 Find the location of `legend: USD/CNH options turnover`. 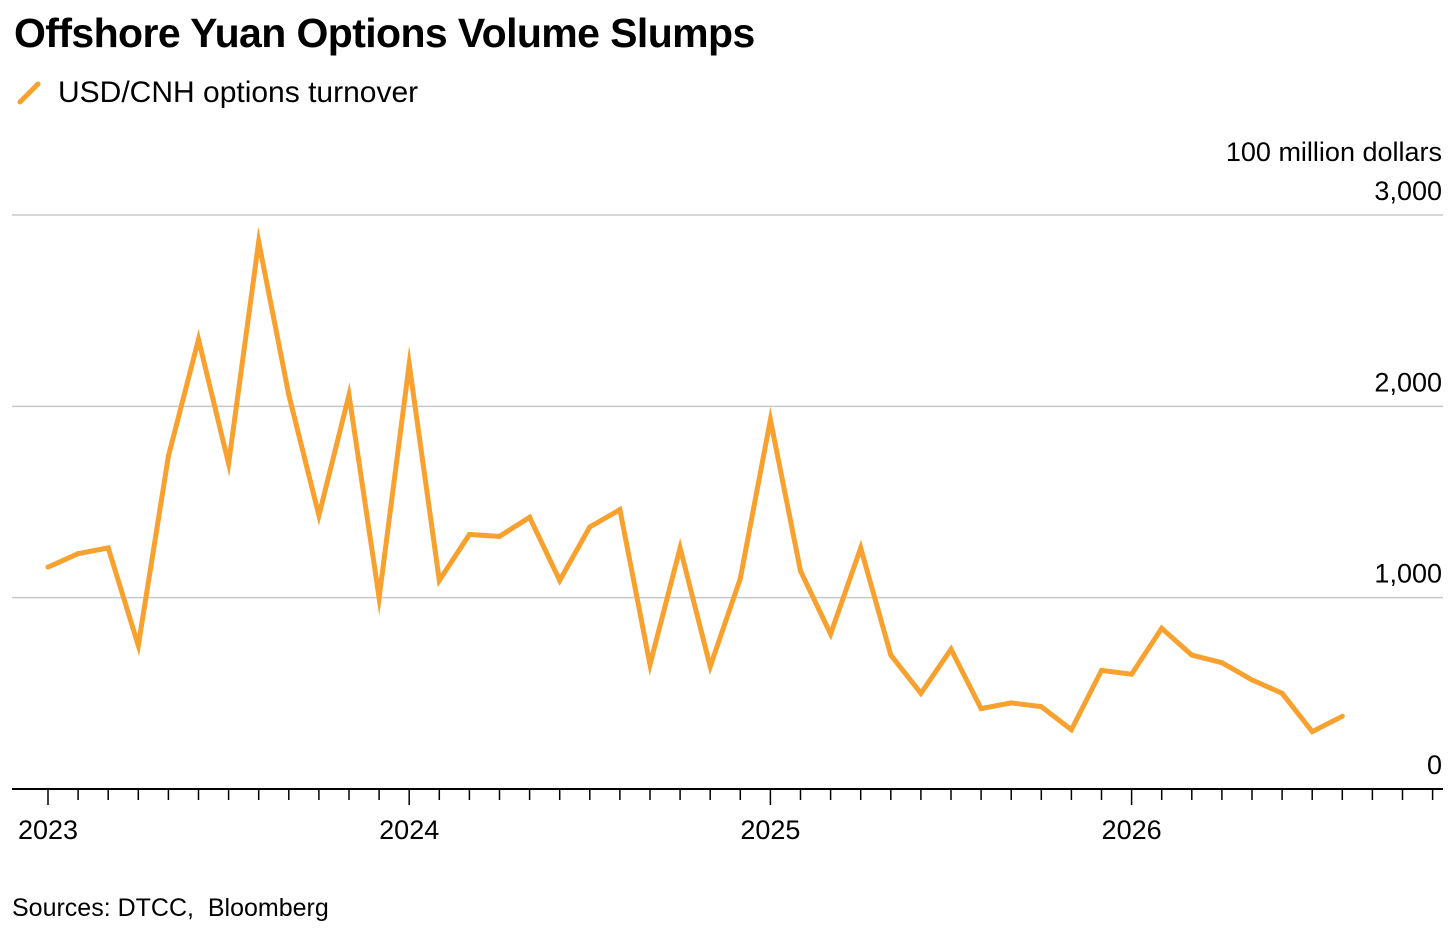

legend: USD/CNH options turnover is located at coordinates (216, 93).